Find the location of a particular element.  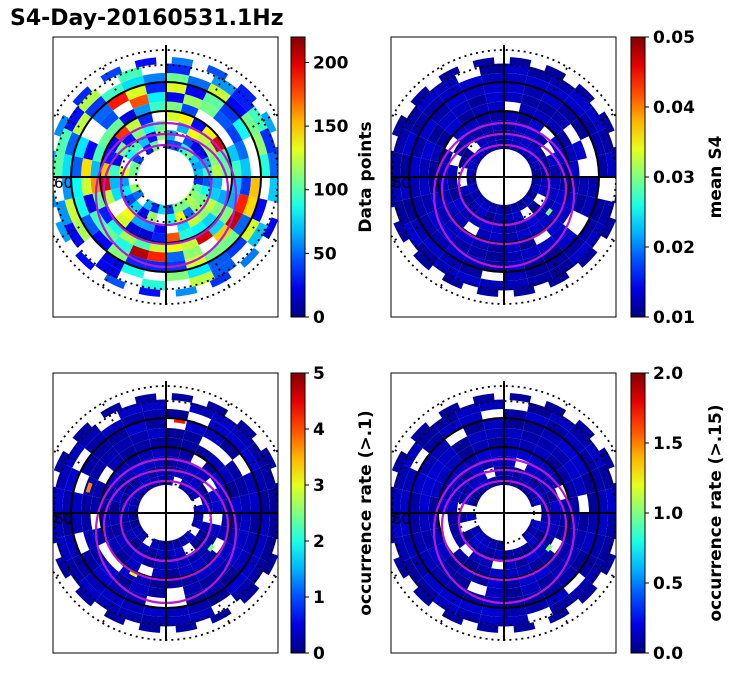

panel-content: 60 is located at coordinates (165, 512).